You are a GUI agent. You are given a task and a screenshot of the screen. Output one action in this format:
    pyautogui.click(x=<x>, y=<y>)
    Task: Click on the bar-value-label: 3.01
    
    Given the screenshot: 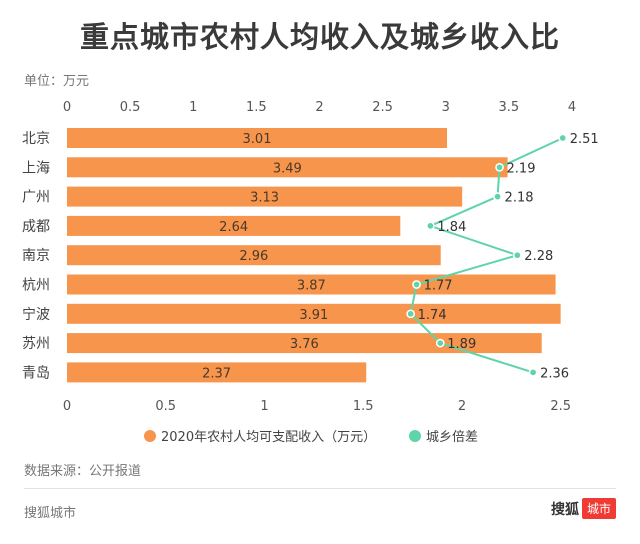 What is the action you would take?
    pyautogui.click(x=257, y=139)
    